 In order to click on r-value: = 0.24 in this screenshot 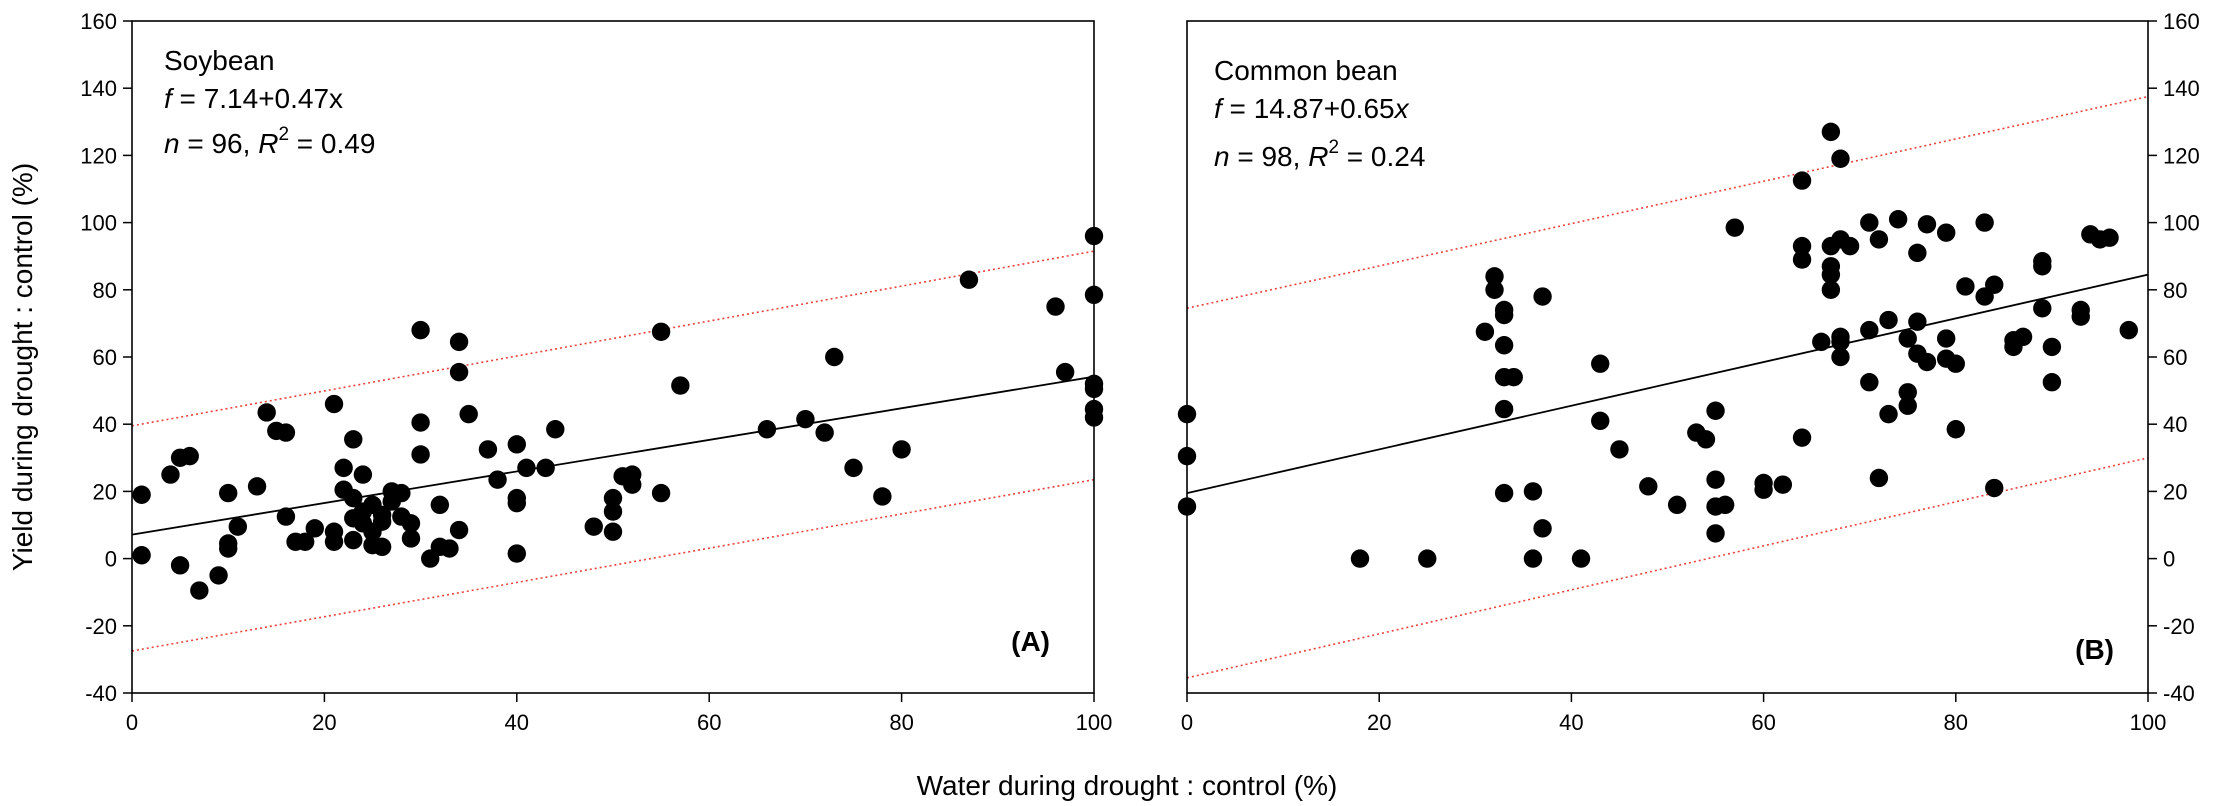, I will do `click(1382, 156)`.